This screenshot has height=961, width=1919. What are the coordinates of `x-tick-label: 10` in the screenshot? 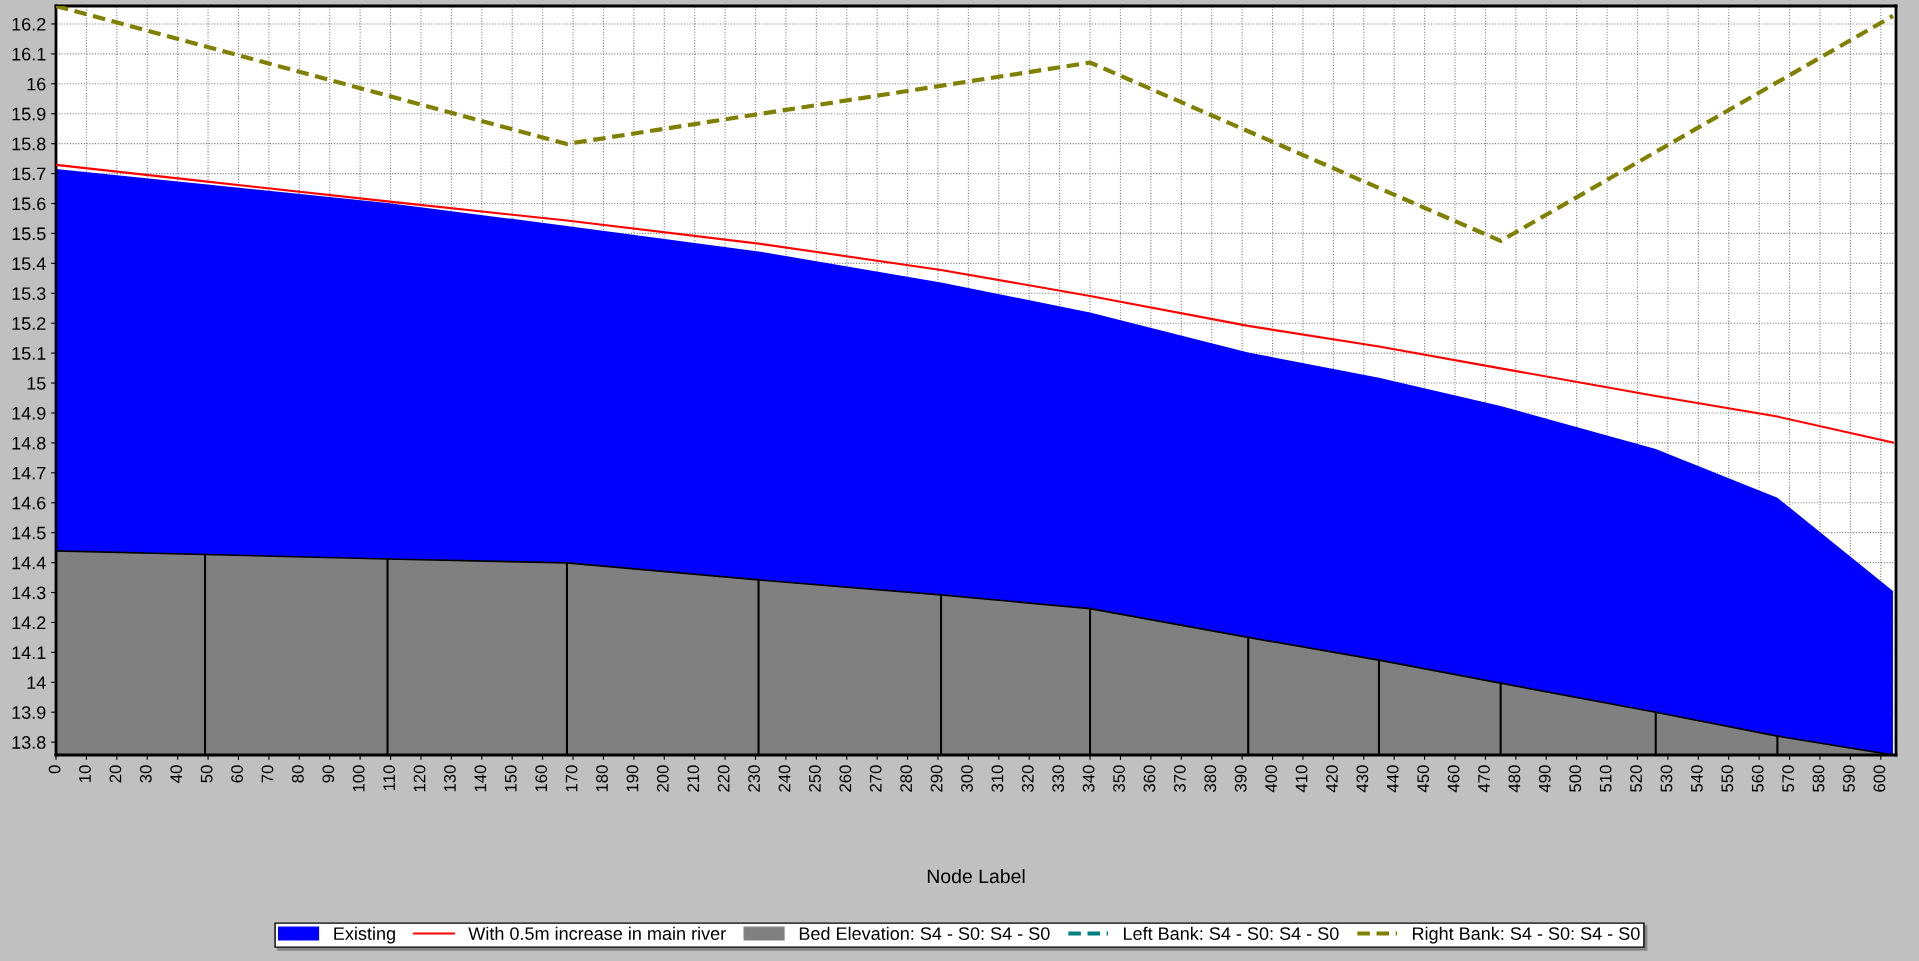 It's located at (85, 773).